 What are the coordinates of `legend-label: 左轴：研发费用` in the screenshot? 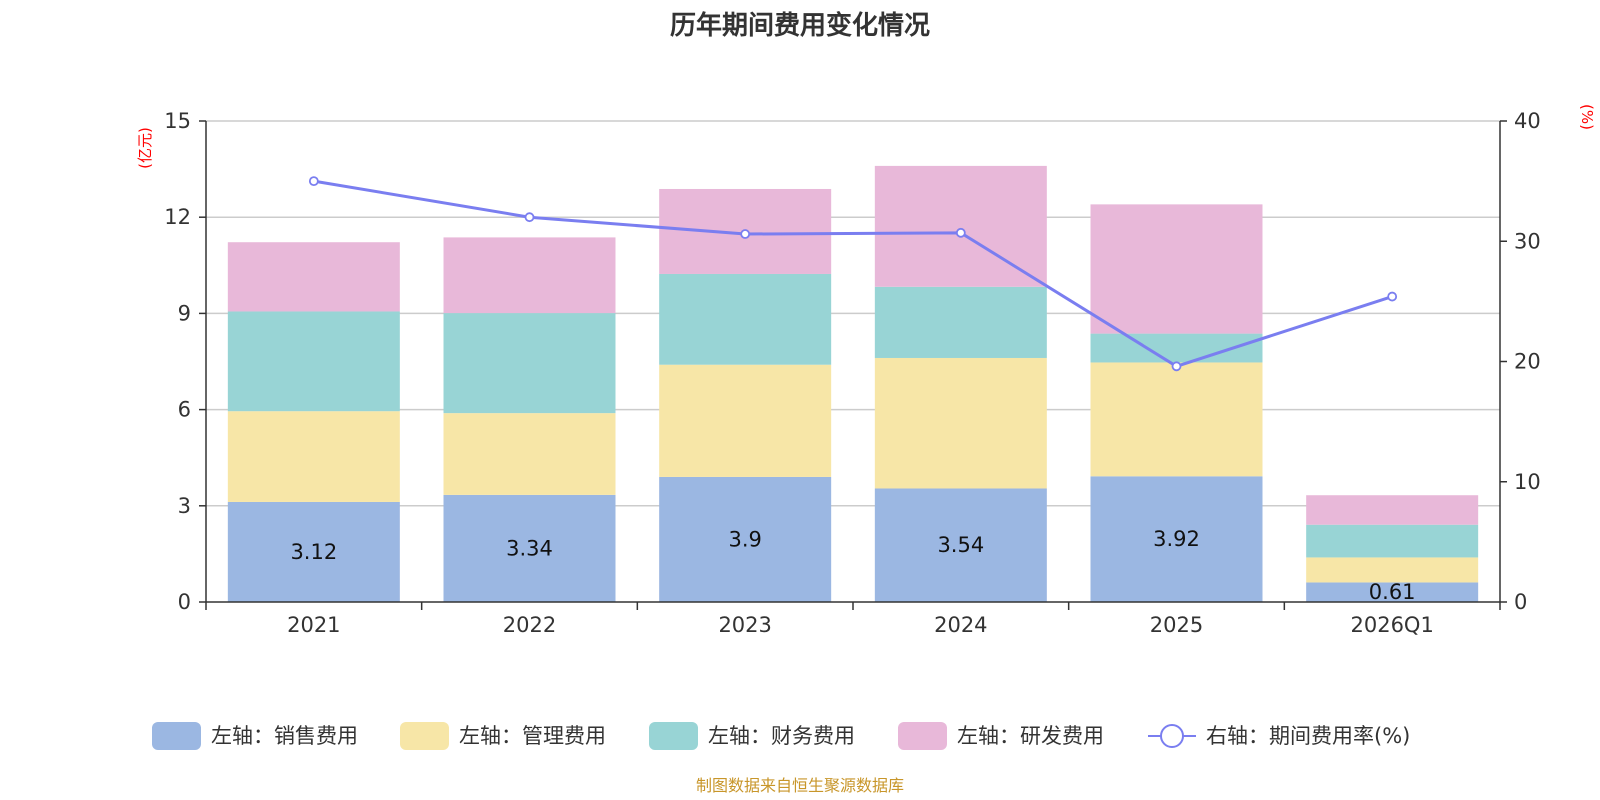 It's located at (1030, 736).